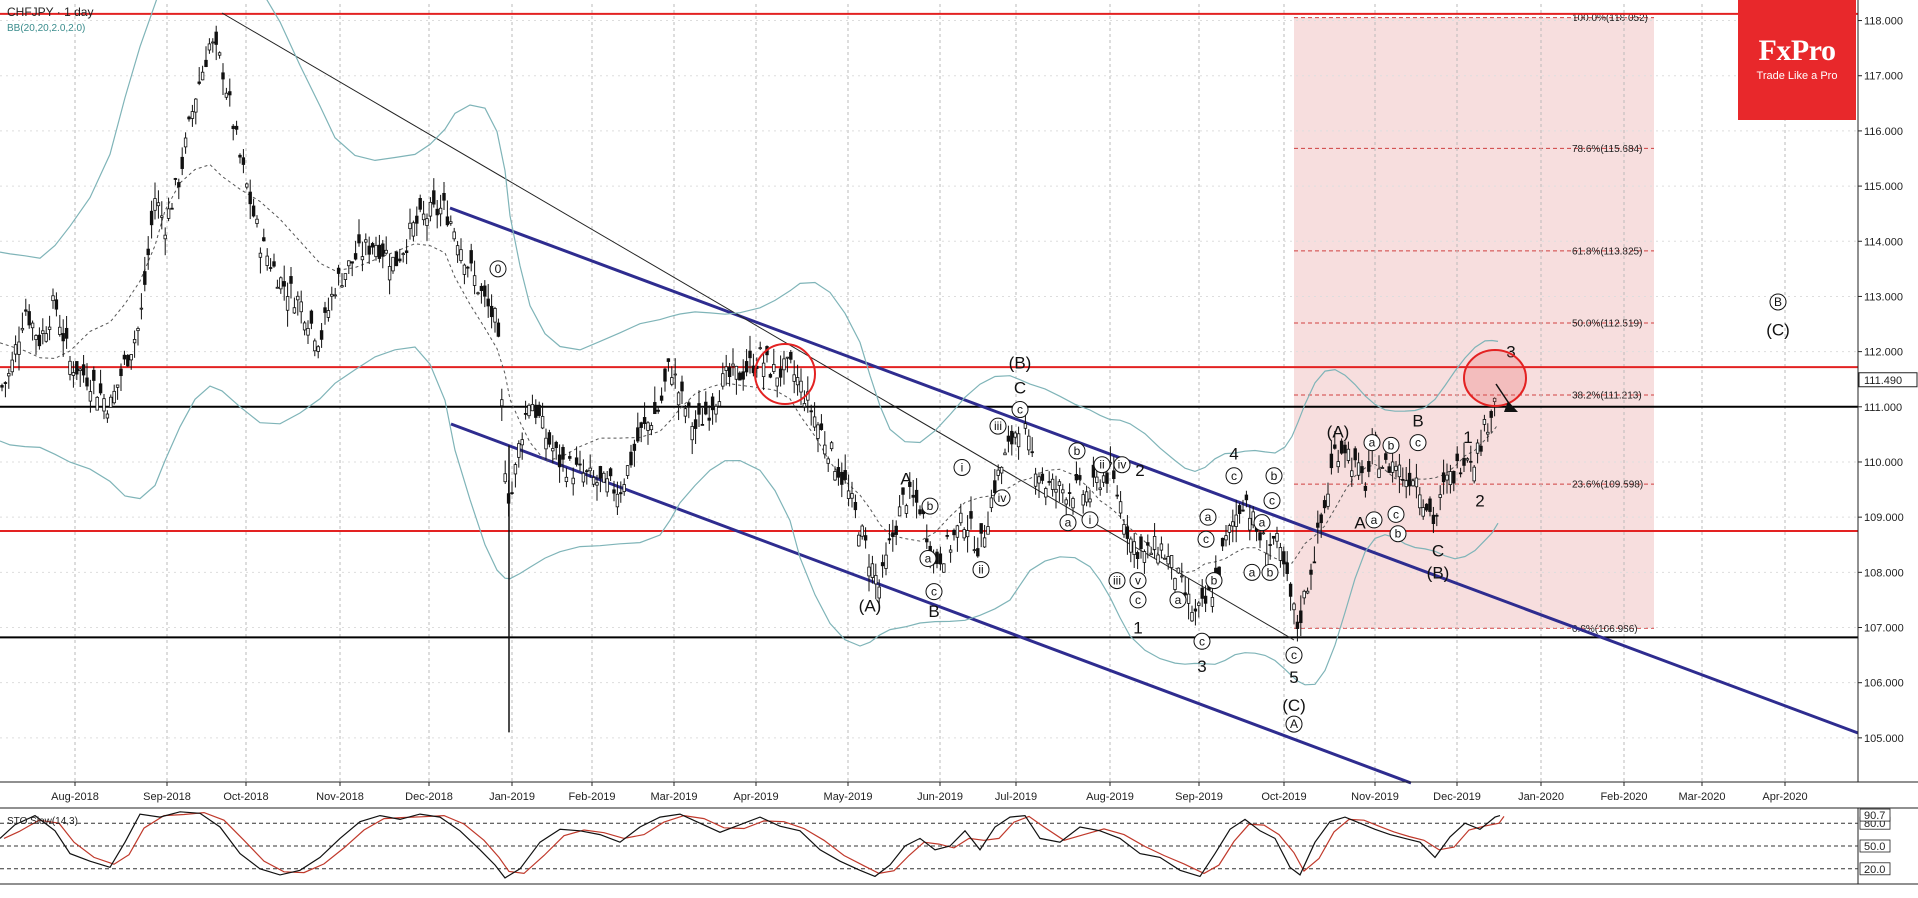  What do you see at coordinates (1883, 463) in the screenshot?
I see `y-tick-label: 110.000` at bounding box center [1883, 463].